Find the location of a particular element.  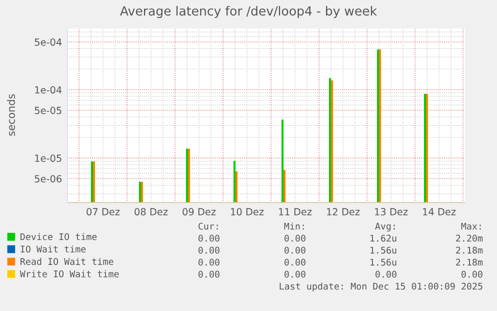

chart-title: Average latency for /dev/loop4 - by week is located at coordinates (248, 12).